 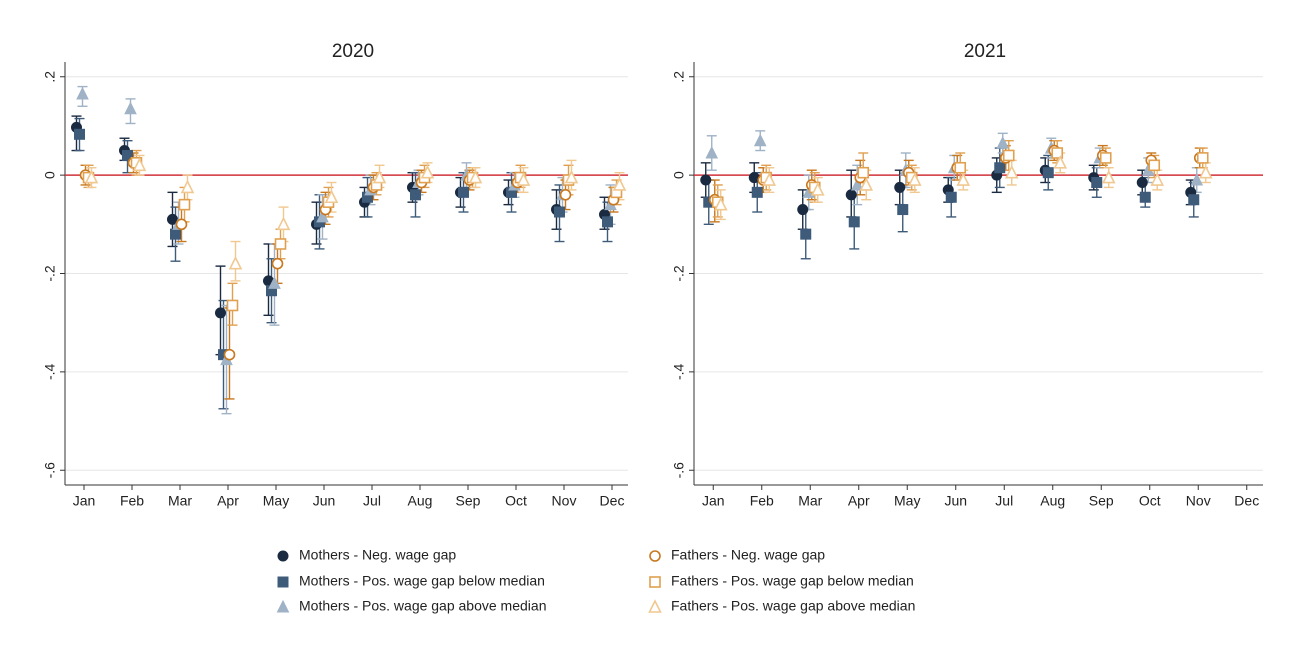 I want to click on legend-label: Fathers - Pos. wage gap above median, so click(x=793, y=606).